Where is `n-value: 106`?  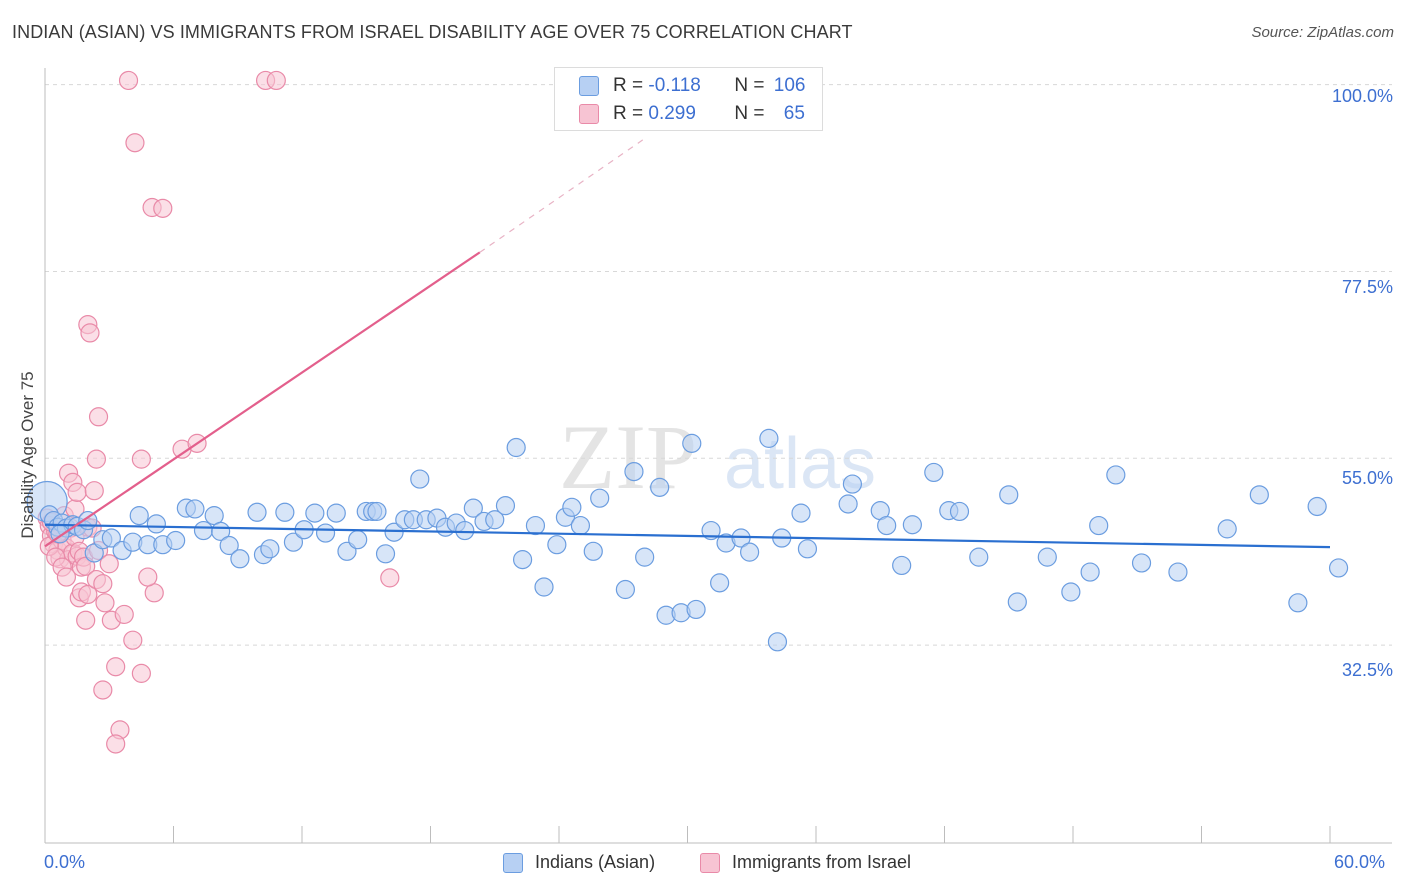
n-value: 106 is located at coordinates (789, 85).